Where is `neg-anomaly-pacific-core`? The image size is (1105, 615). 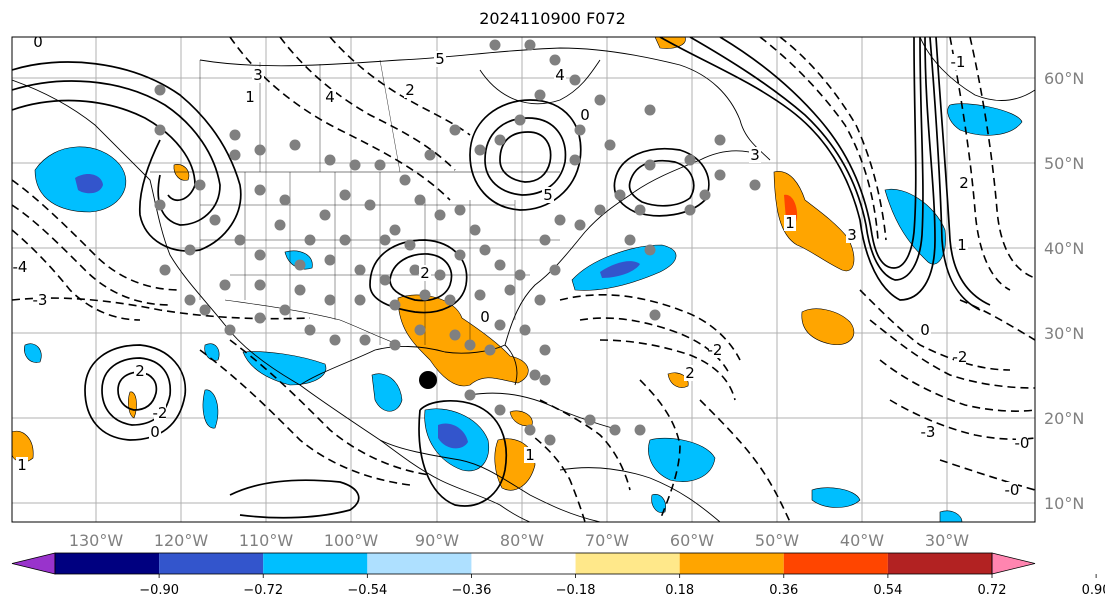
neg-anomaly-pacific-core is located at coordinates (89, 184).